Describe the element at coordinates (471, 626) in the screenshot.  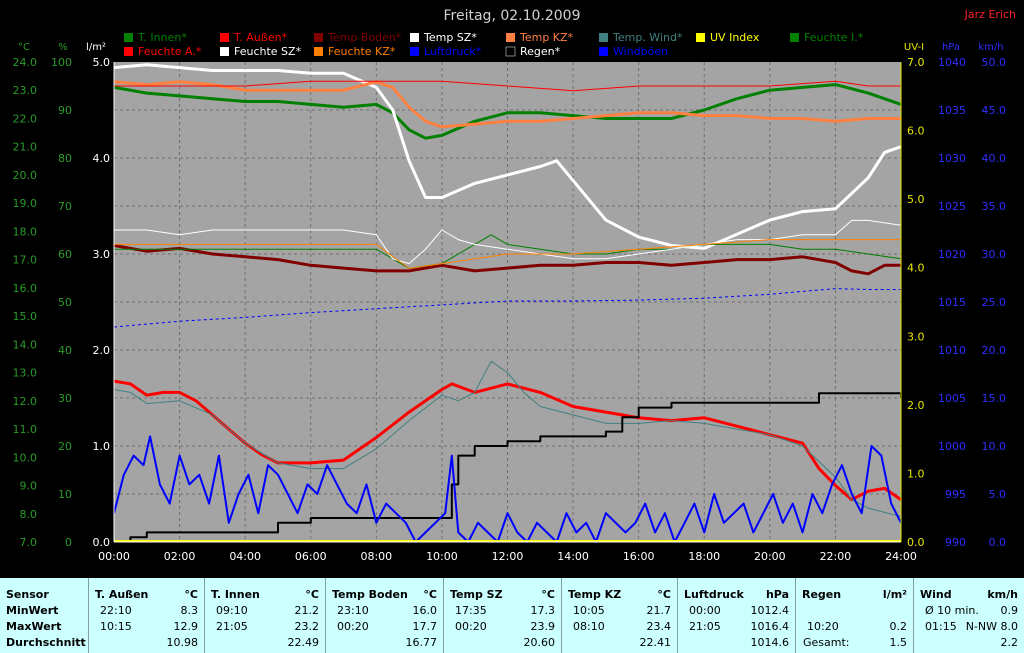
I see `stats-max-time: 00:20` at that location.